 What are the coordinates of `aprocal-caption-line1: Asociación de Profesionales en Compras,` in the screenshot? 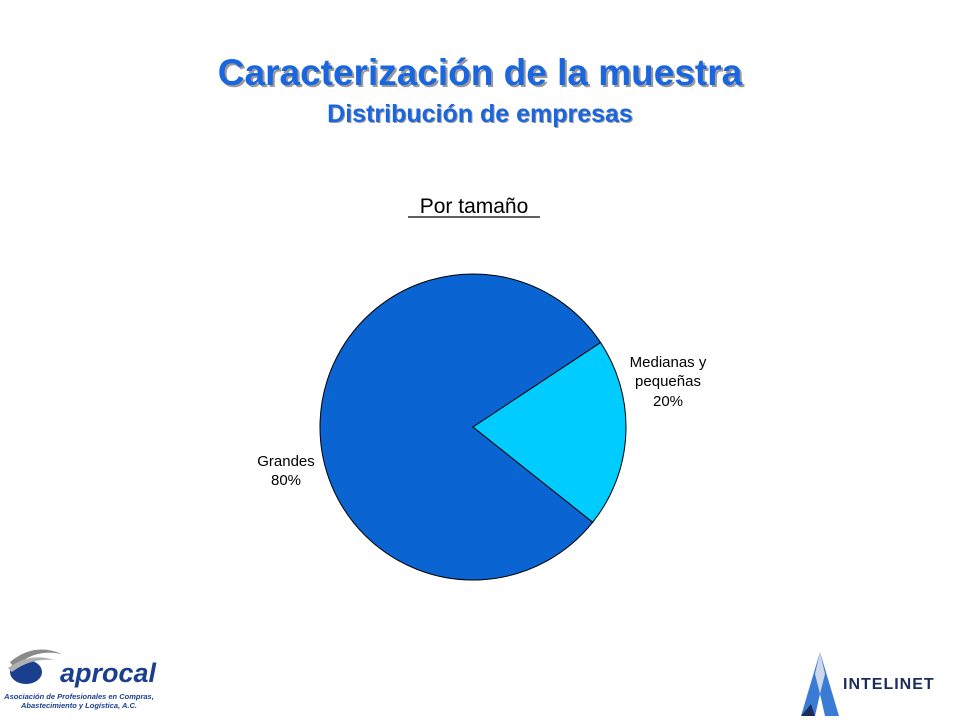 It's located at (79, 696).